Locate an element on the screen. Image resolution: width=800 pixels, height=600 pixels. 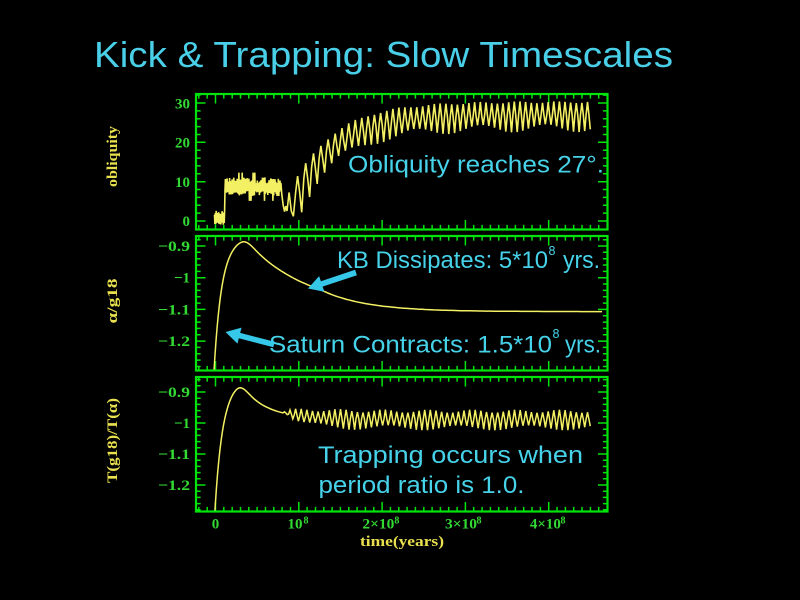
svg-text:Kick & Trapping: Slow Timescal: Kick & Trapping: Slow Timescales is located at coordinates (383, 54).